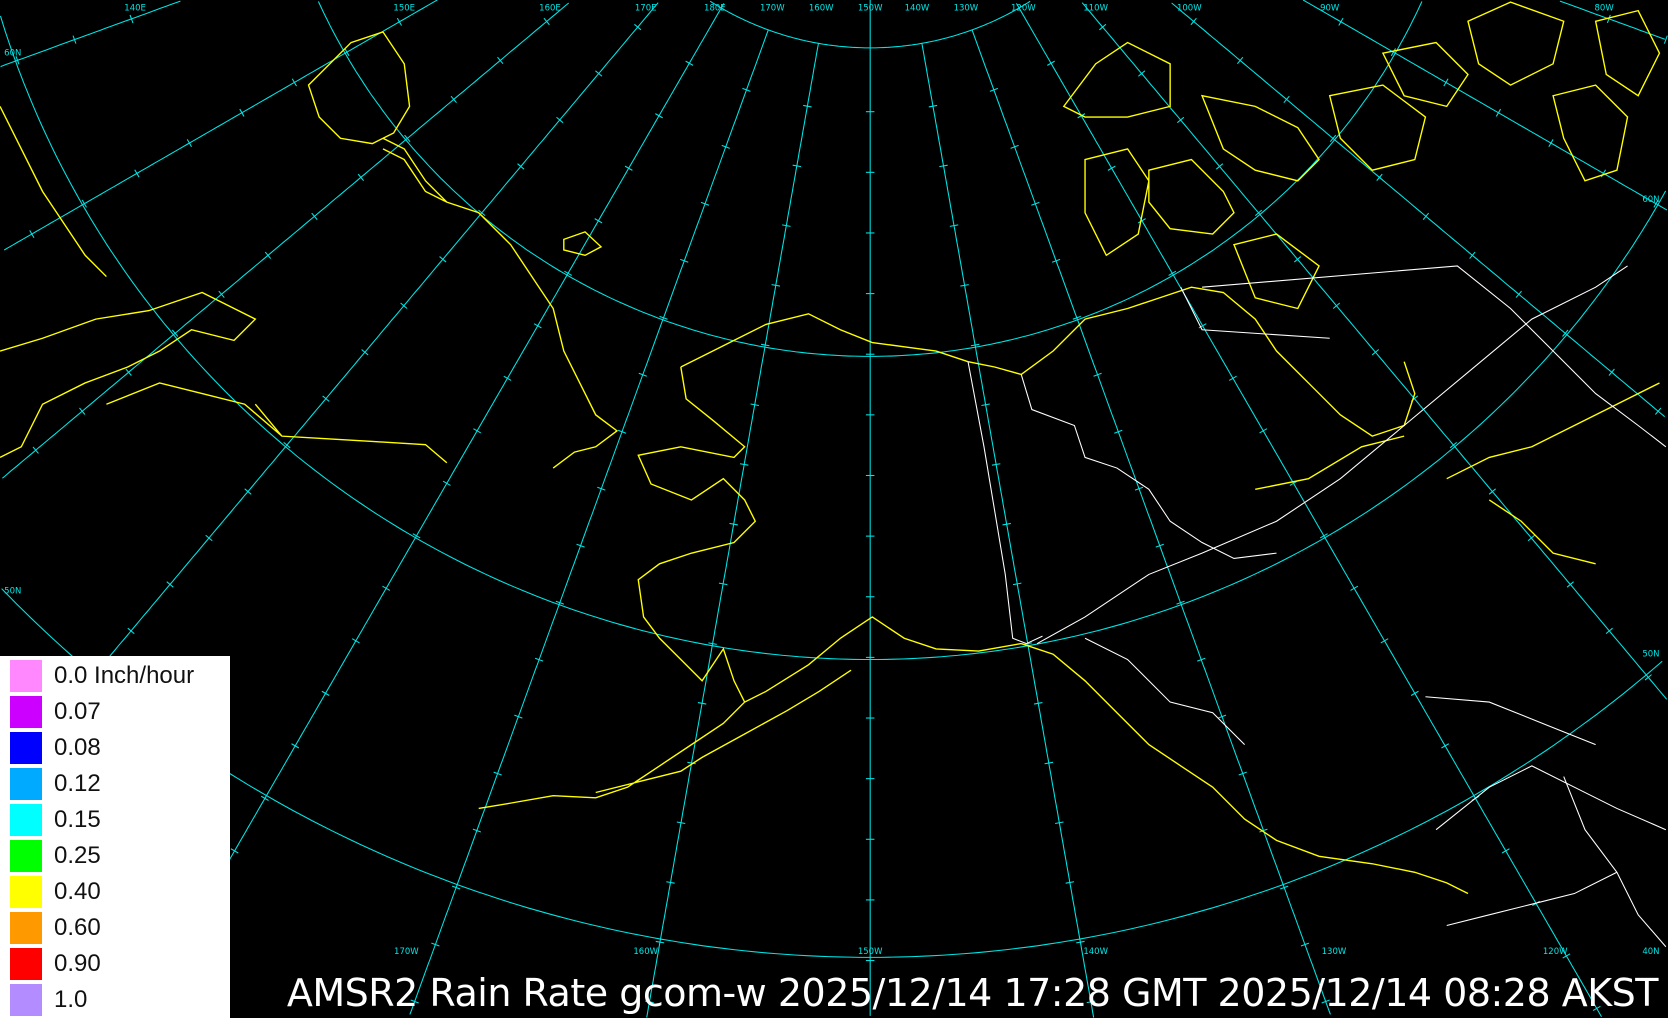 The image size is (1668, 1018). What do you see at coordinates (1330, 9) in the screenshot?
I see `grid-label-top: 90W` at bounding box center [1330, 9].